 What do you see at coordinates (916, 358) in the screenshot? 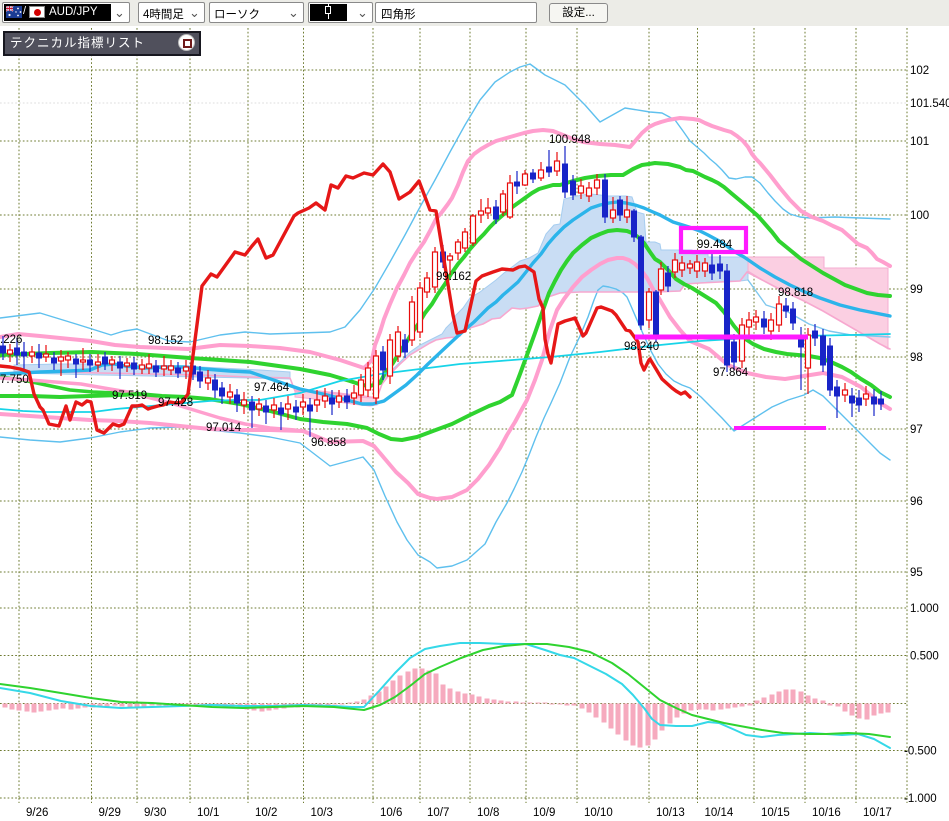
I see `svg-text: 98` at bounding box center [916, 358].